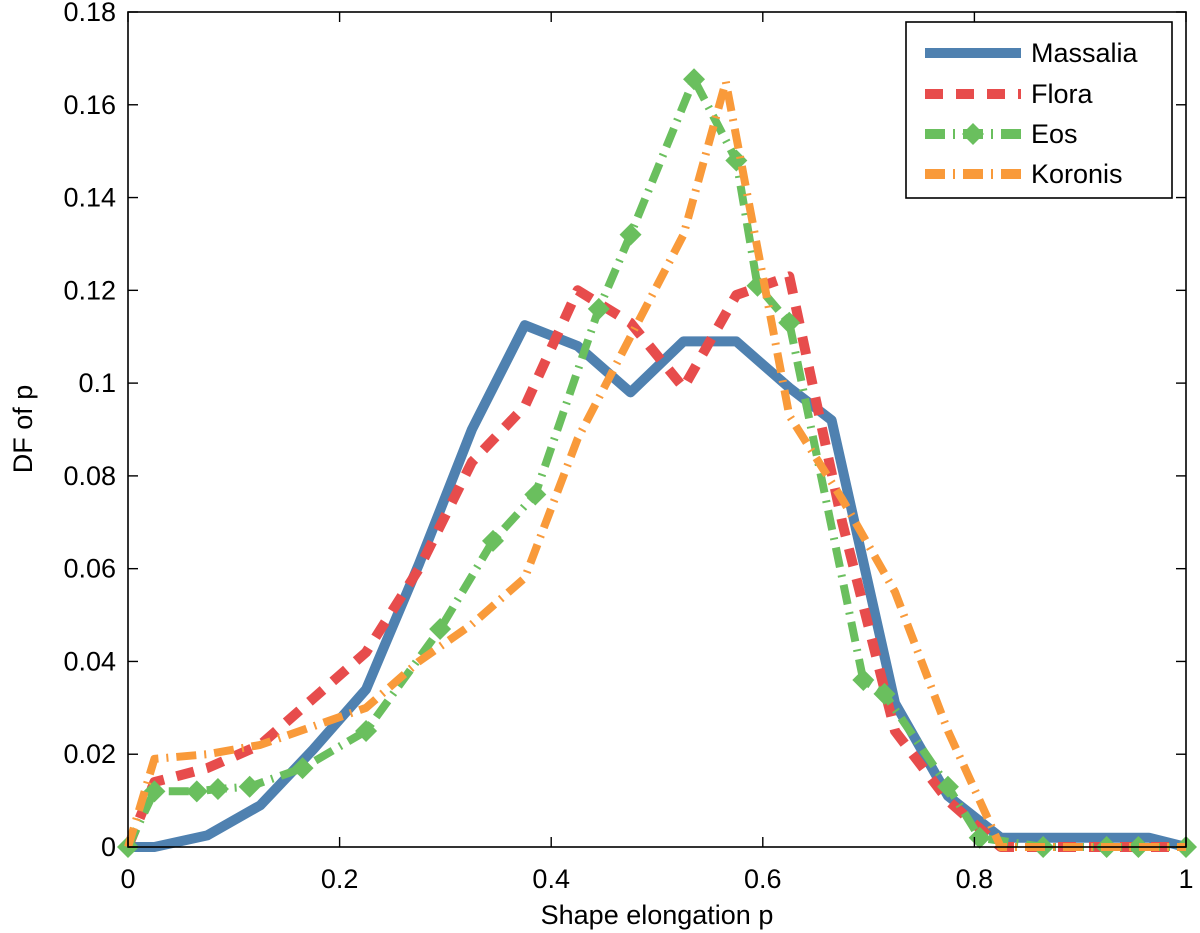 The height and width of the screenshot is (933, 1200). I want to click on legend-marker-eos, so click(973, 134).